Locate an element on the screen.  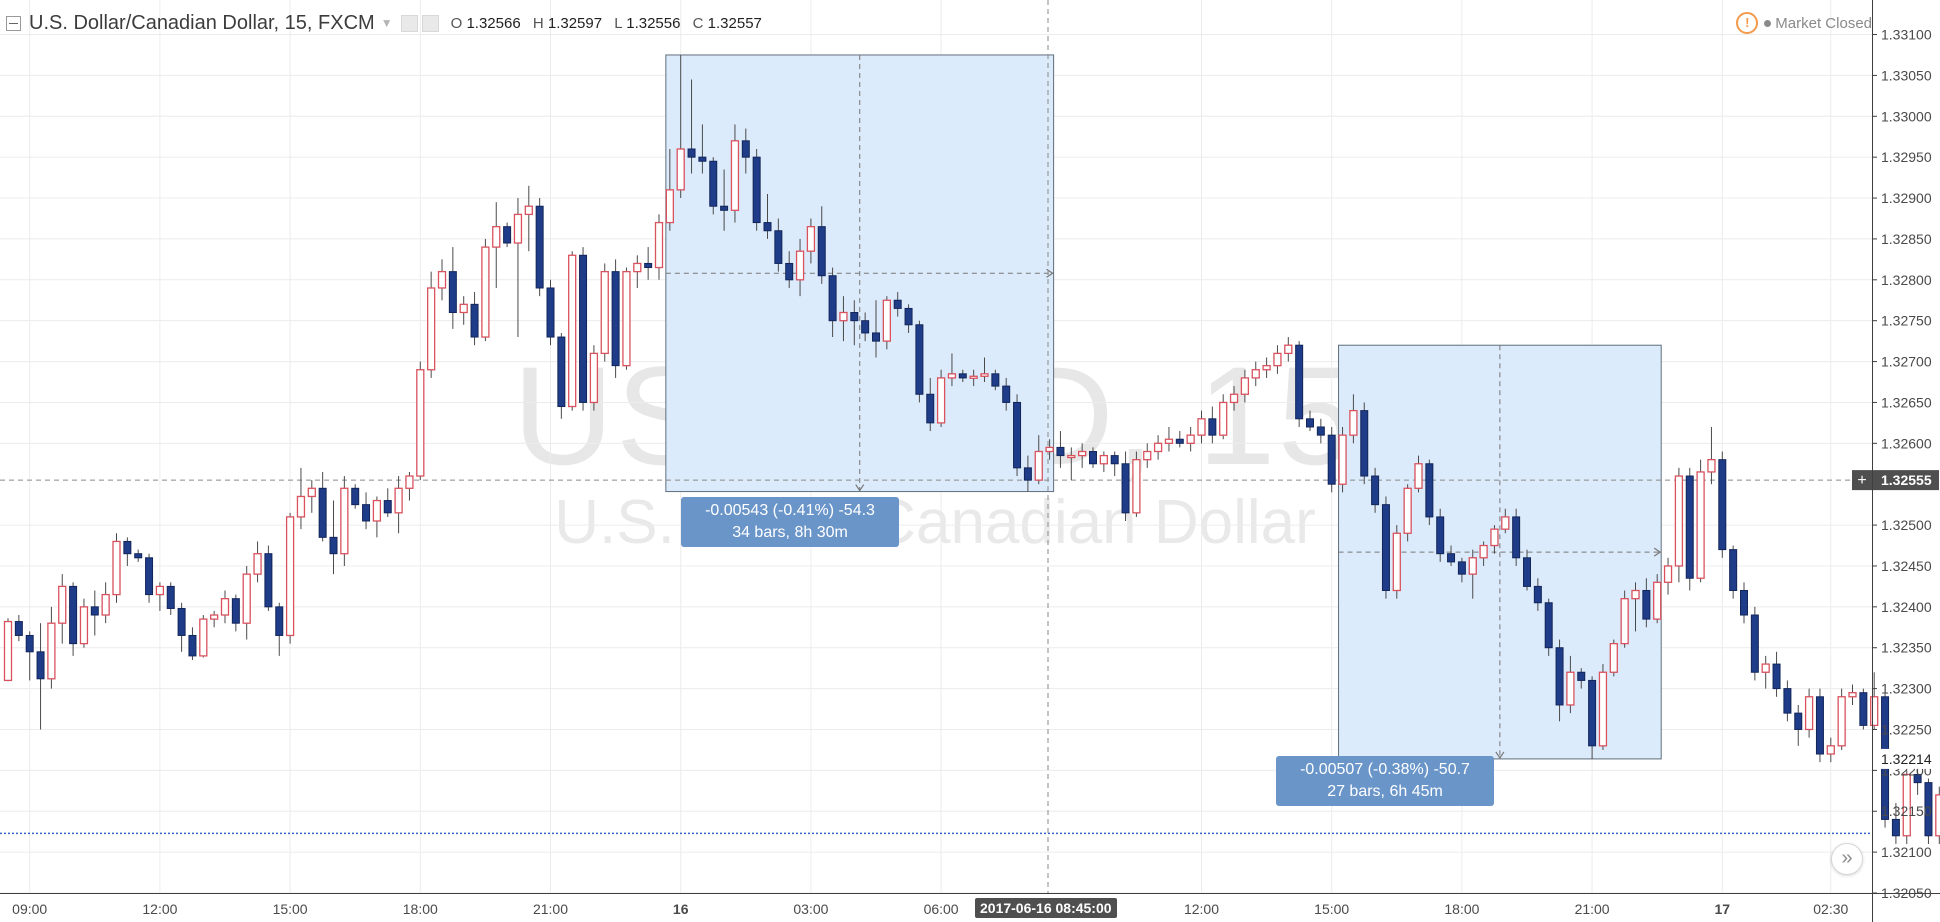
price-axis-label: 1.32350 is located at coordinates (1906, 648).